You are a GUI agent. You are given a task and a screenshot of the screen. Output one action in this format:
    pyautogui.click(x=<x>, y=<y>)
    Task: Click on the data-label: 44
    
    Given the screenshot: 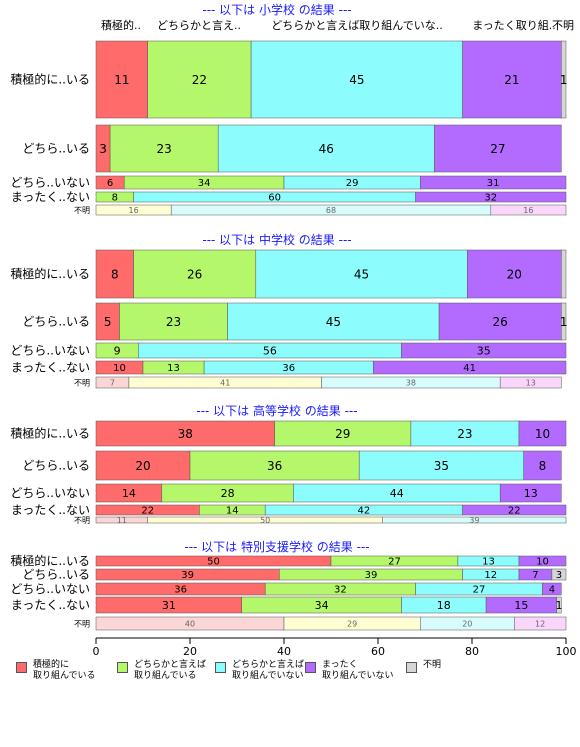 What is the action you would take?
    pyautogui.click(x=397, y=493)
    